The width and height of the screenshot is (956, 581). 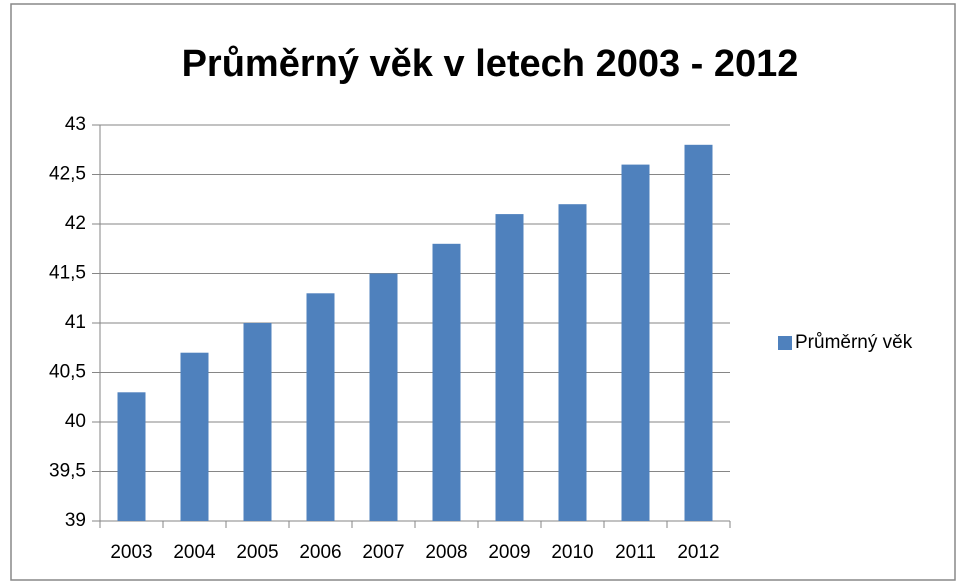 I want to click on y-tick-label: 40,5, so click(x=67, y=372).